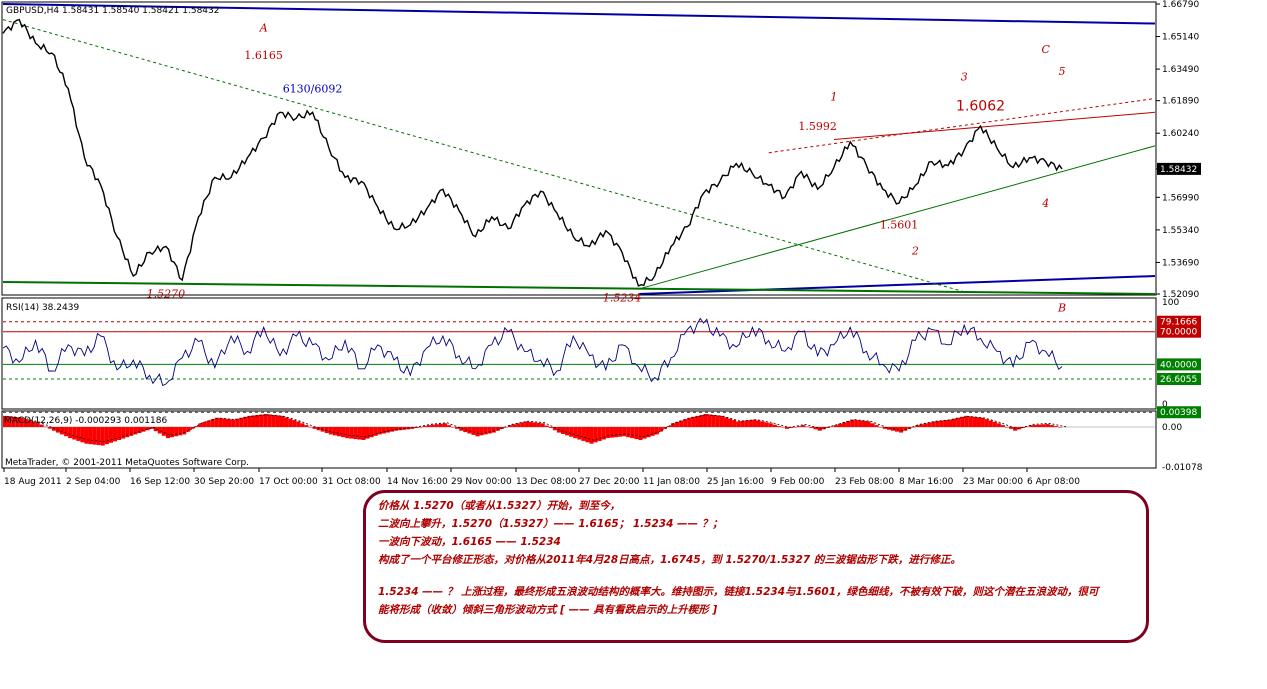 The height and width of the screenshot is (689, 1267). I want to click on x-tick-label: 31 Oct 08:00, so click(351, 482).